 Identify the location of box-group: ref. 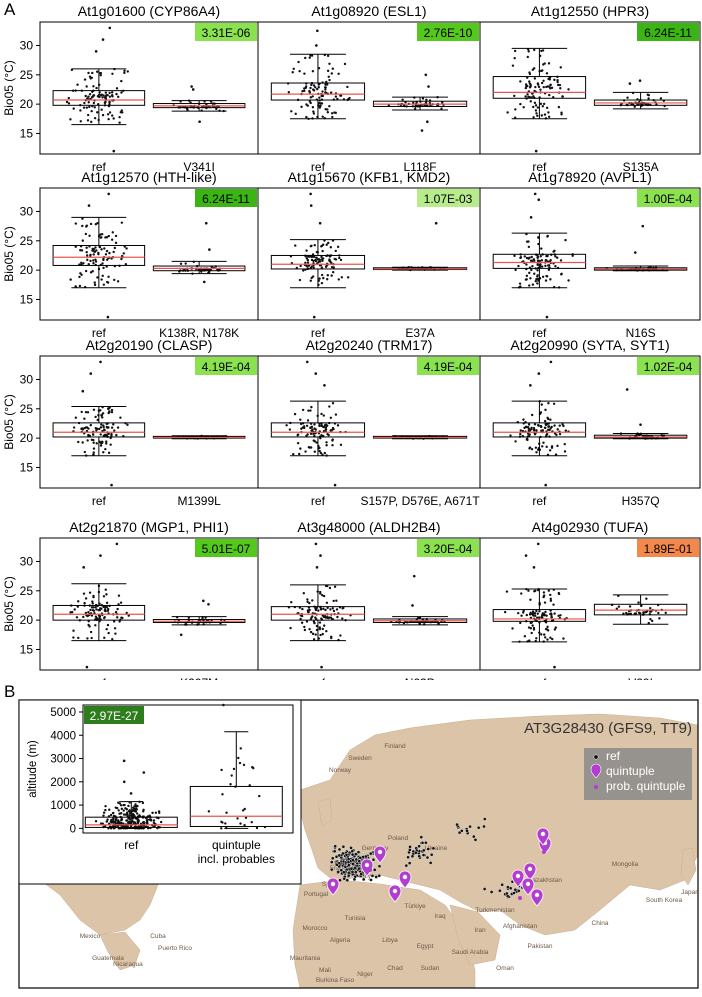
(318, 101).